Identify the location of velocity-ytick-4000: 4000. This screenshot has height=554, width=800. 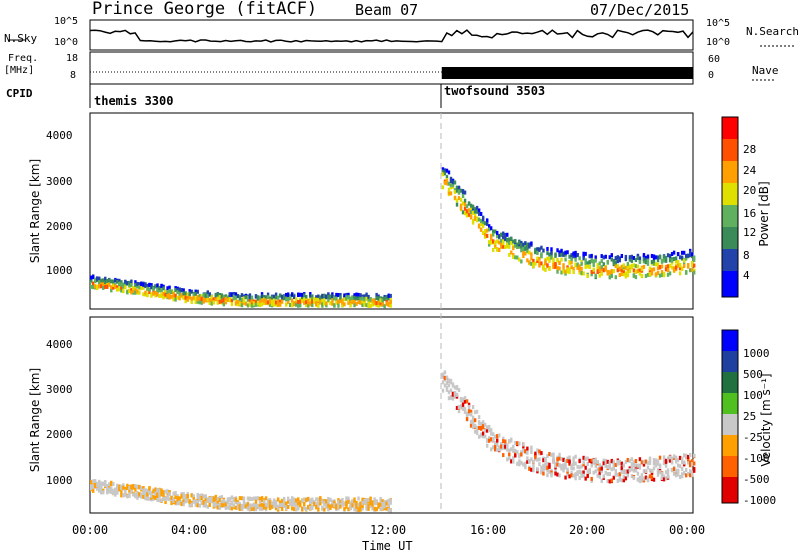
(59, 344).